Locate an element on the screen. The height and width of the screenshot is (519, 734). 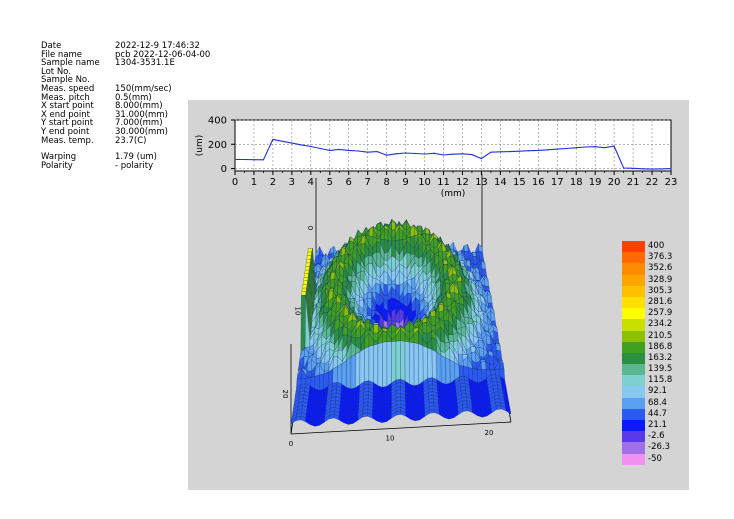
info-row: Lot No. is located at coordinates (125, 72).